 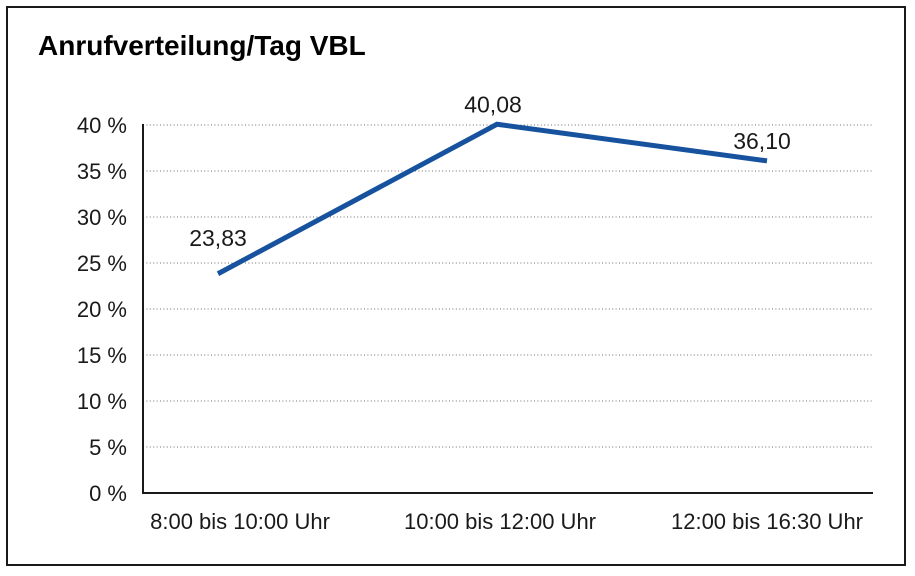 What do you see at coordinates (240, 521) in the screenshot?
I see `x-tick-label: 8:00 bis 10:00 Uhr` at bounding box center [240, 521].